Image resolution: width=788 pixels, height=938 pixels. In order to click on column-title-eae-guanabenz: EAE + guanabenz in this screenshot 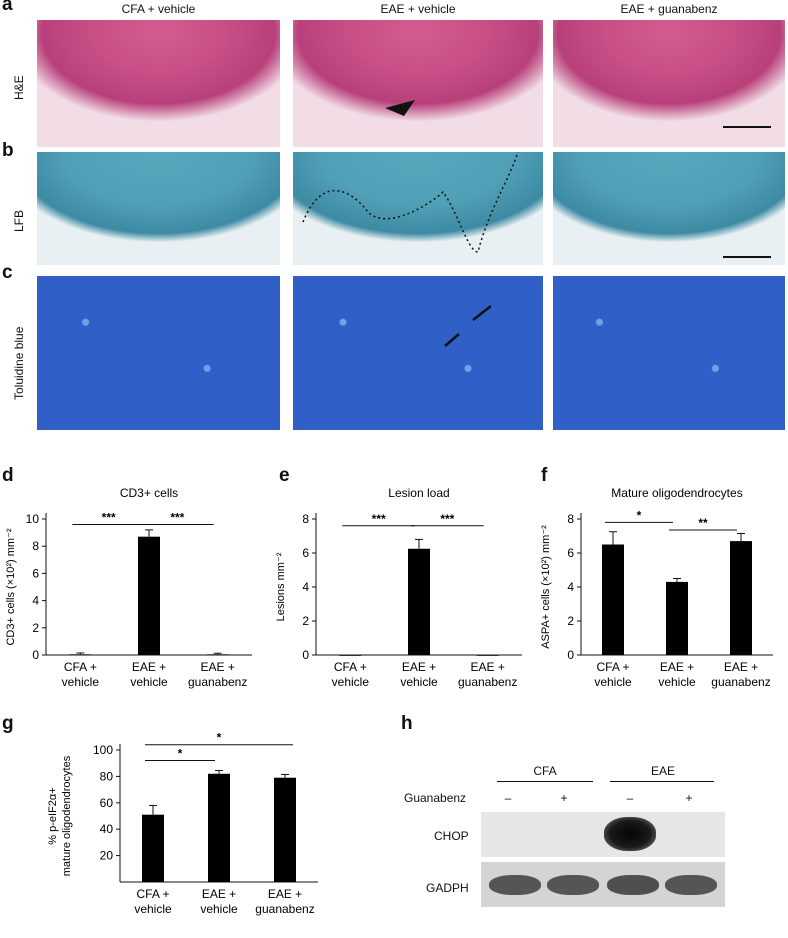, I will do `click(669, 9)`.